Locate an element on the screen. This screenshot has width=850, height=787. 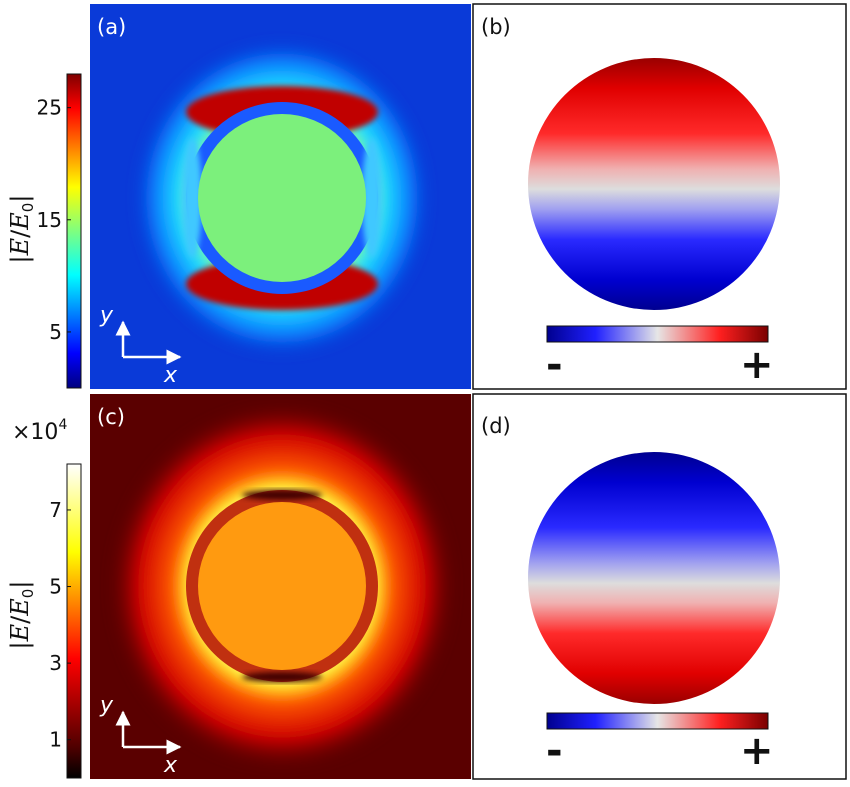
panel-c-label: (c) is located at coordinates (111, 417).